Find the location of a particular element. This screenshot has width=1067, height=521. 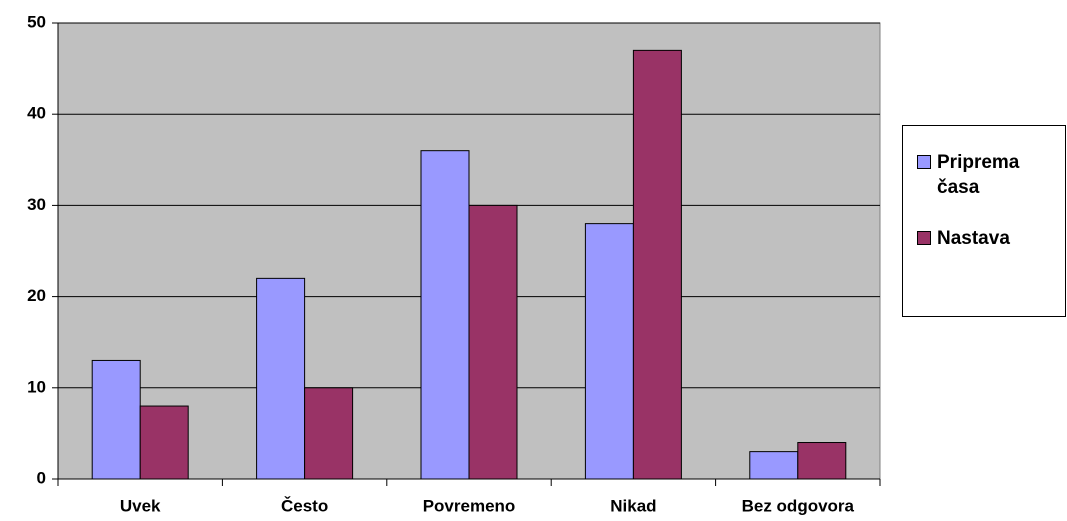

y-tick-label: 10 is located at coordinates (36, 386).